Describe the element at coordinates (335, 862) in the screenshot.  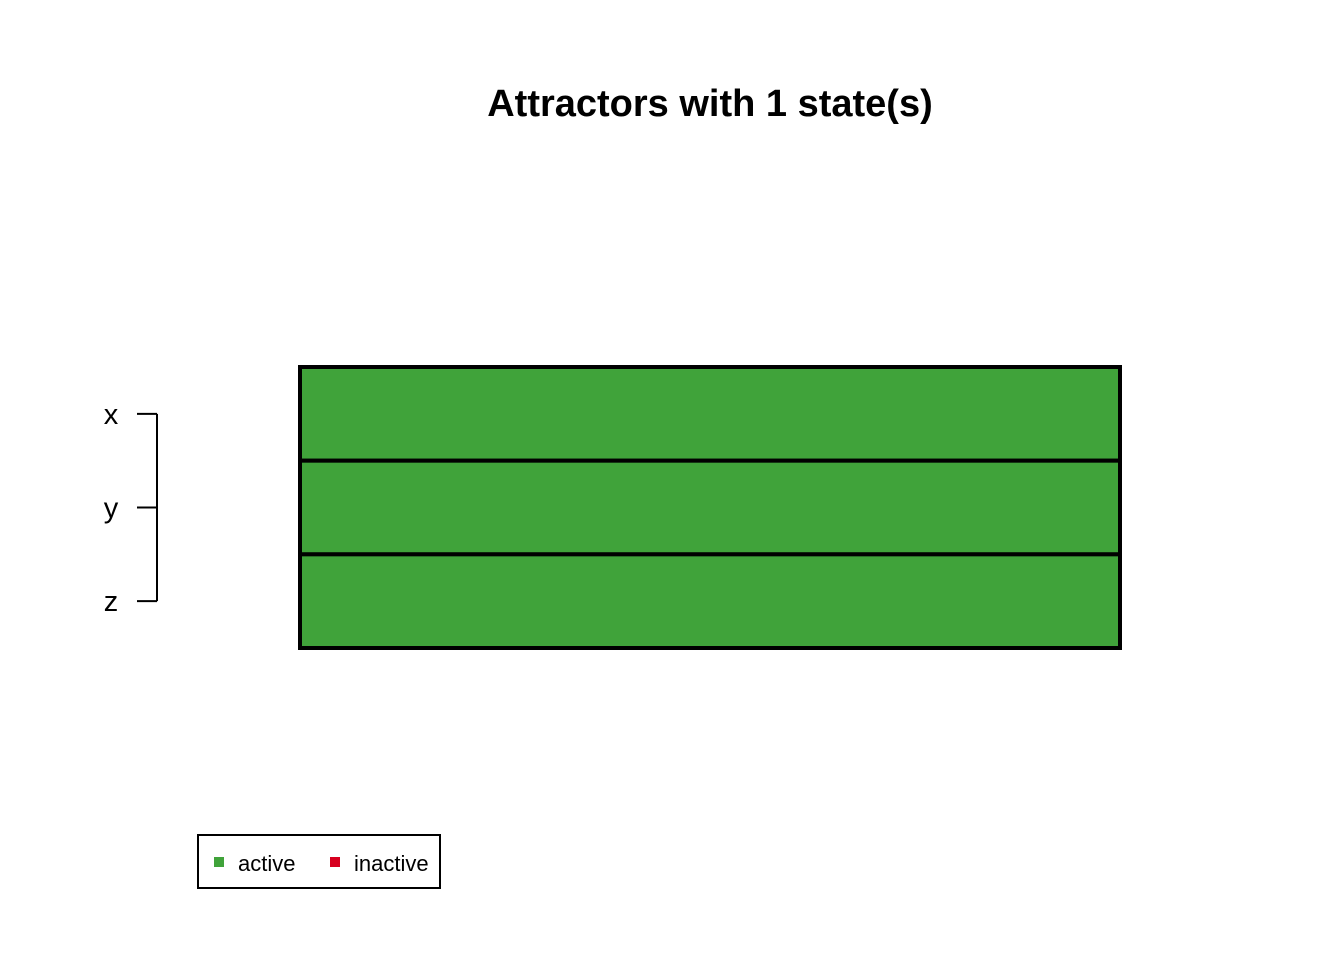
I see `legend-swatch-inactive` at that location.